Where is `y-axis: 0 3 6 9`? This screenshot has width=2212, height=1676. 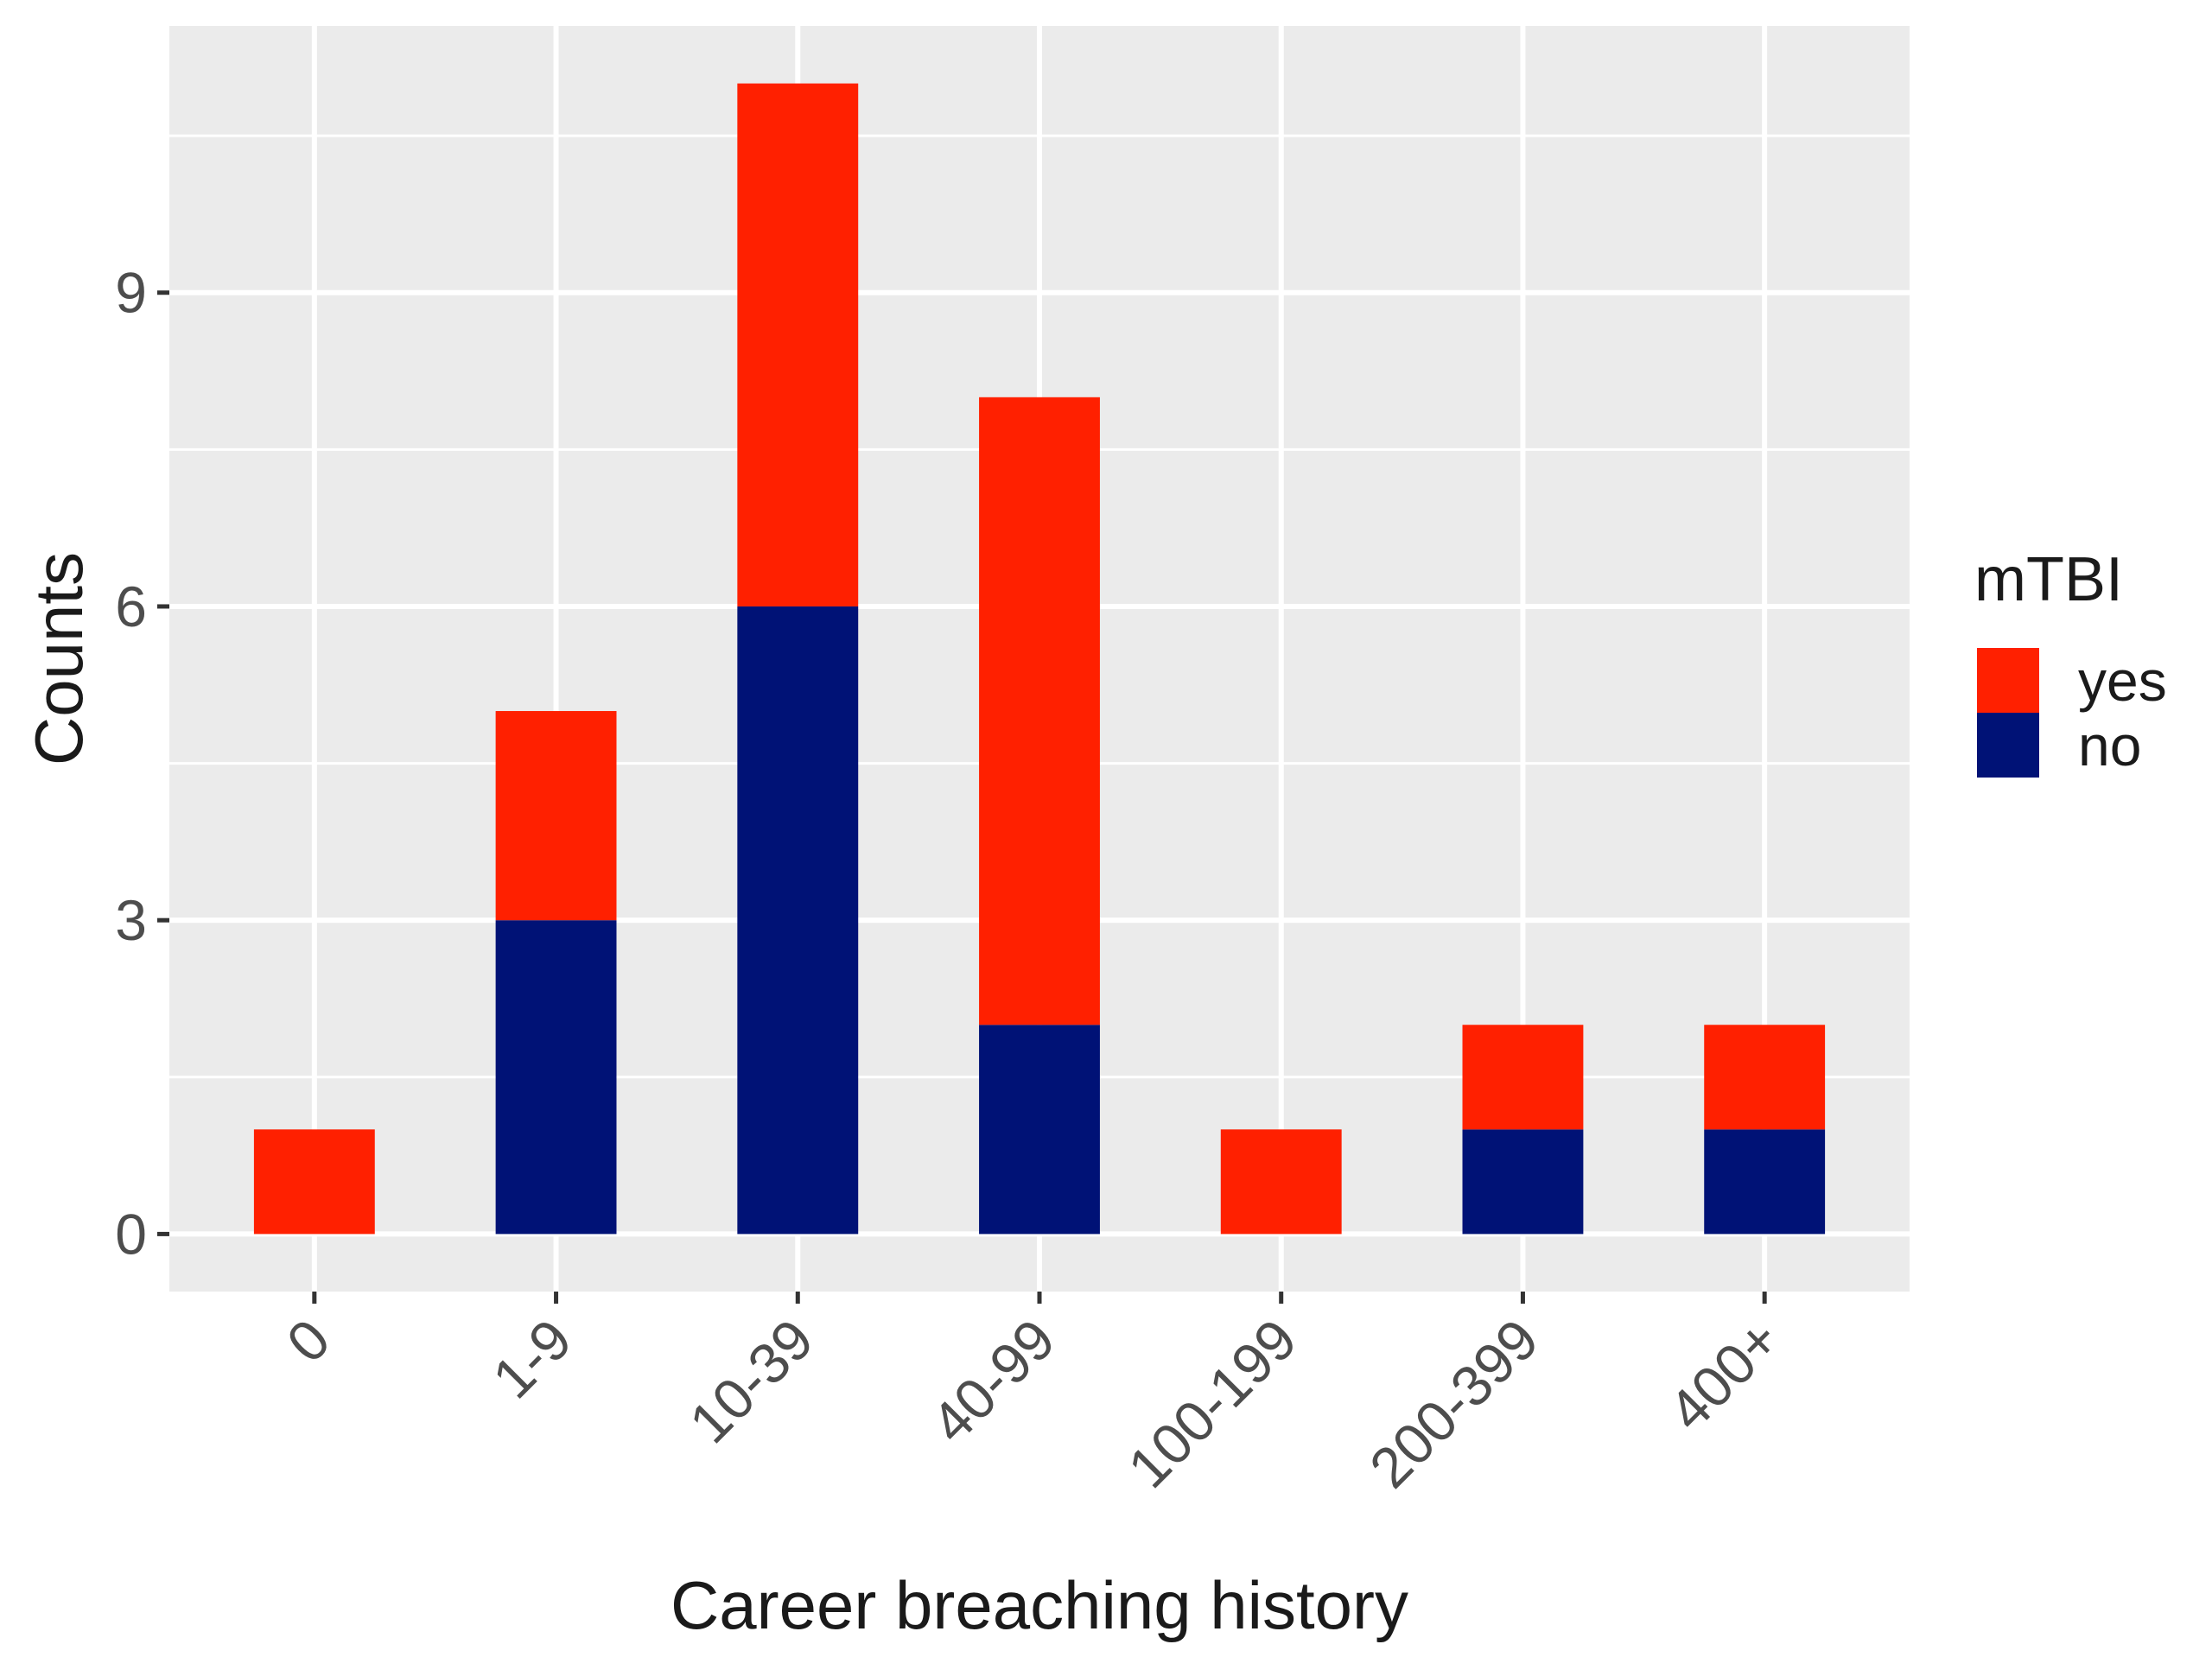 y-axis: 0 3 6 9 is located at coordinates (142, 763).